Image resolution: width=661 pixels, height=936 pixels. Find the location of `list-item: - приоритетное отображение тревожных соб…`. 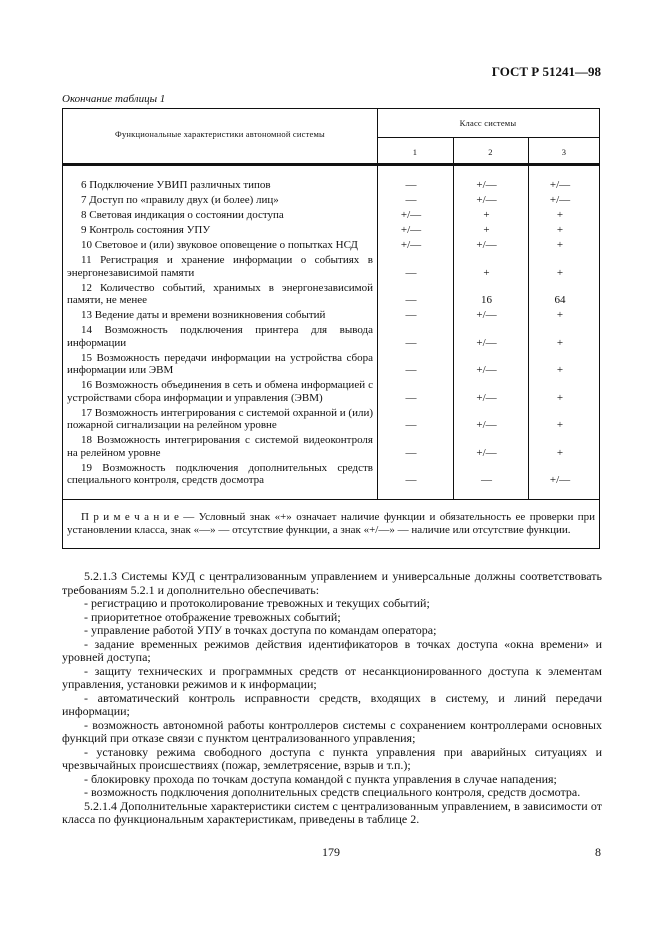

list-item: - приоритетное отображение тревожных соб… is located at coordinates (212, 616).